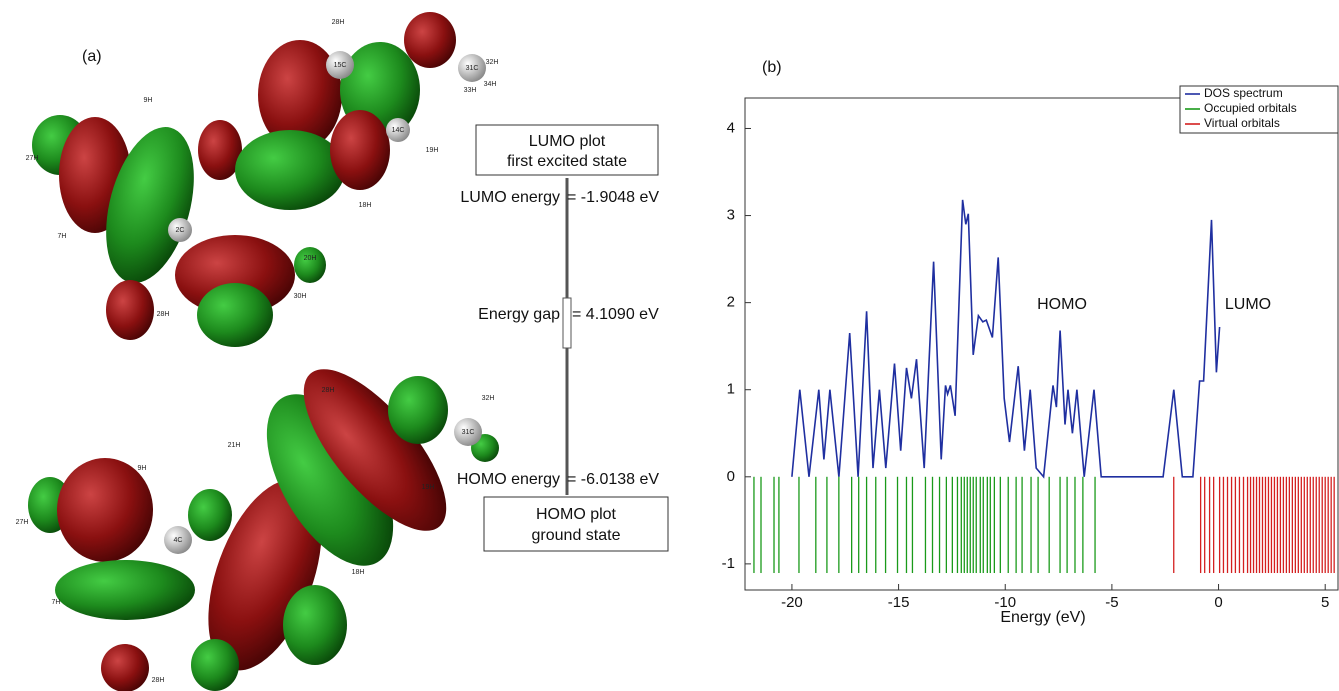 Image resolution: width=1339 pixels, height=691 pixels. Describe the element at coordinates (731, 389) in the screenshot. I see `y-tick-label: 1` at that location.